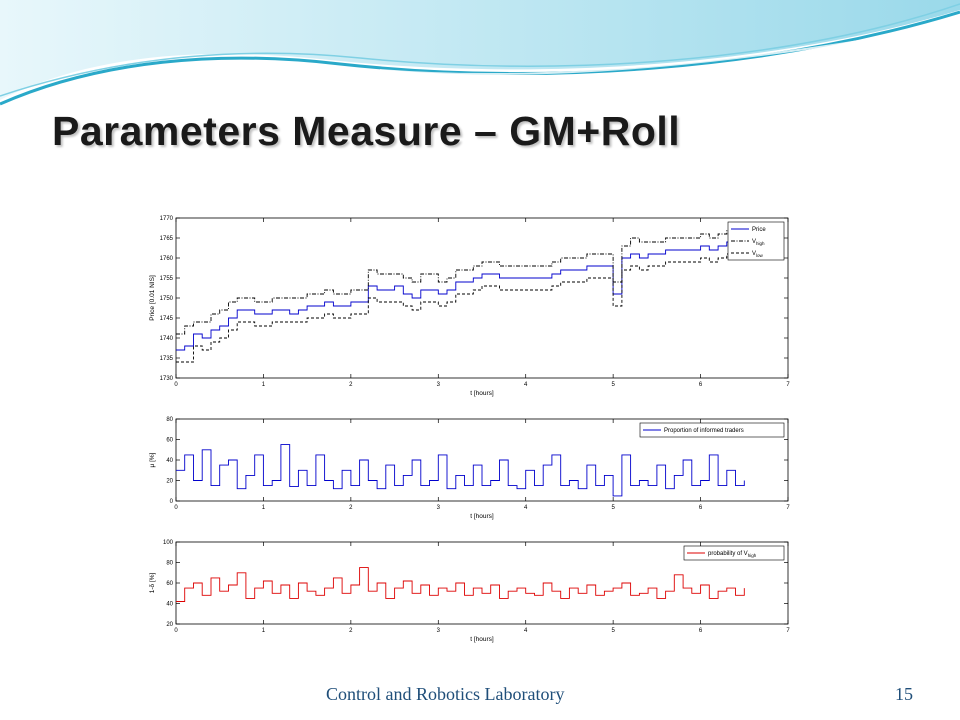 This screenshot has width=960, height=720. I want to click on y-tick-label: 1770, so click(167, 219).